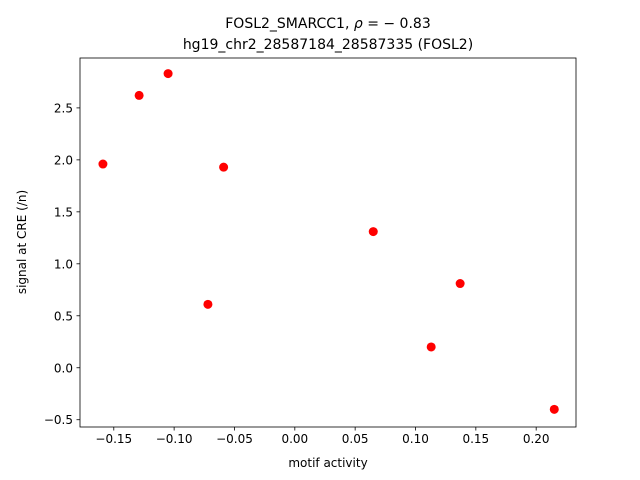 Image resolution: width=640 pixels, height=480 pixels. Describe the element at coordinates (63, 108) in the screenshot. I see `y-tick-label: 2.5` at that location.